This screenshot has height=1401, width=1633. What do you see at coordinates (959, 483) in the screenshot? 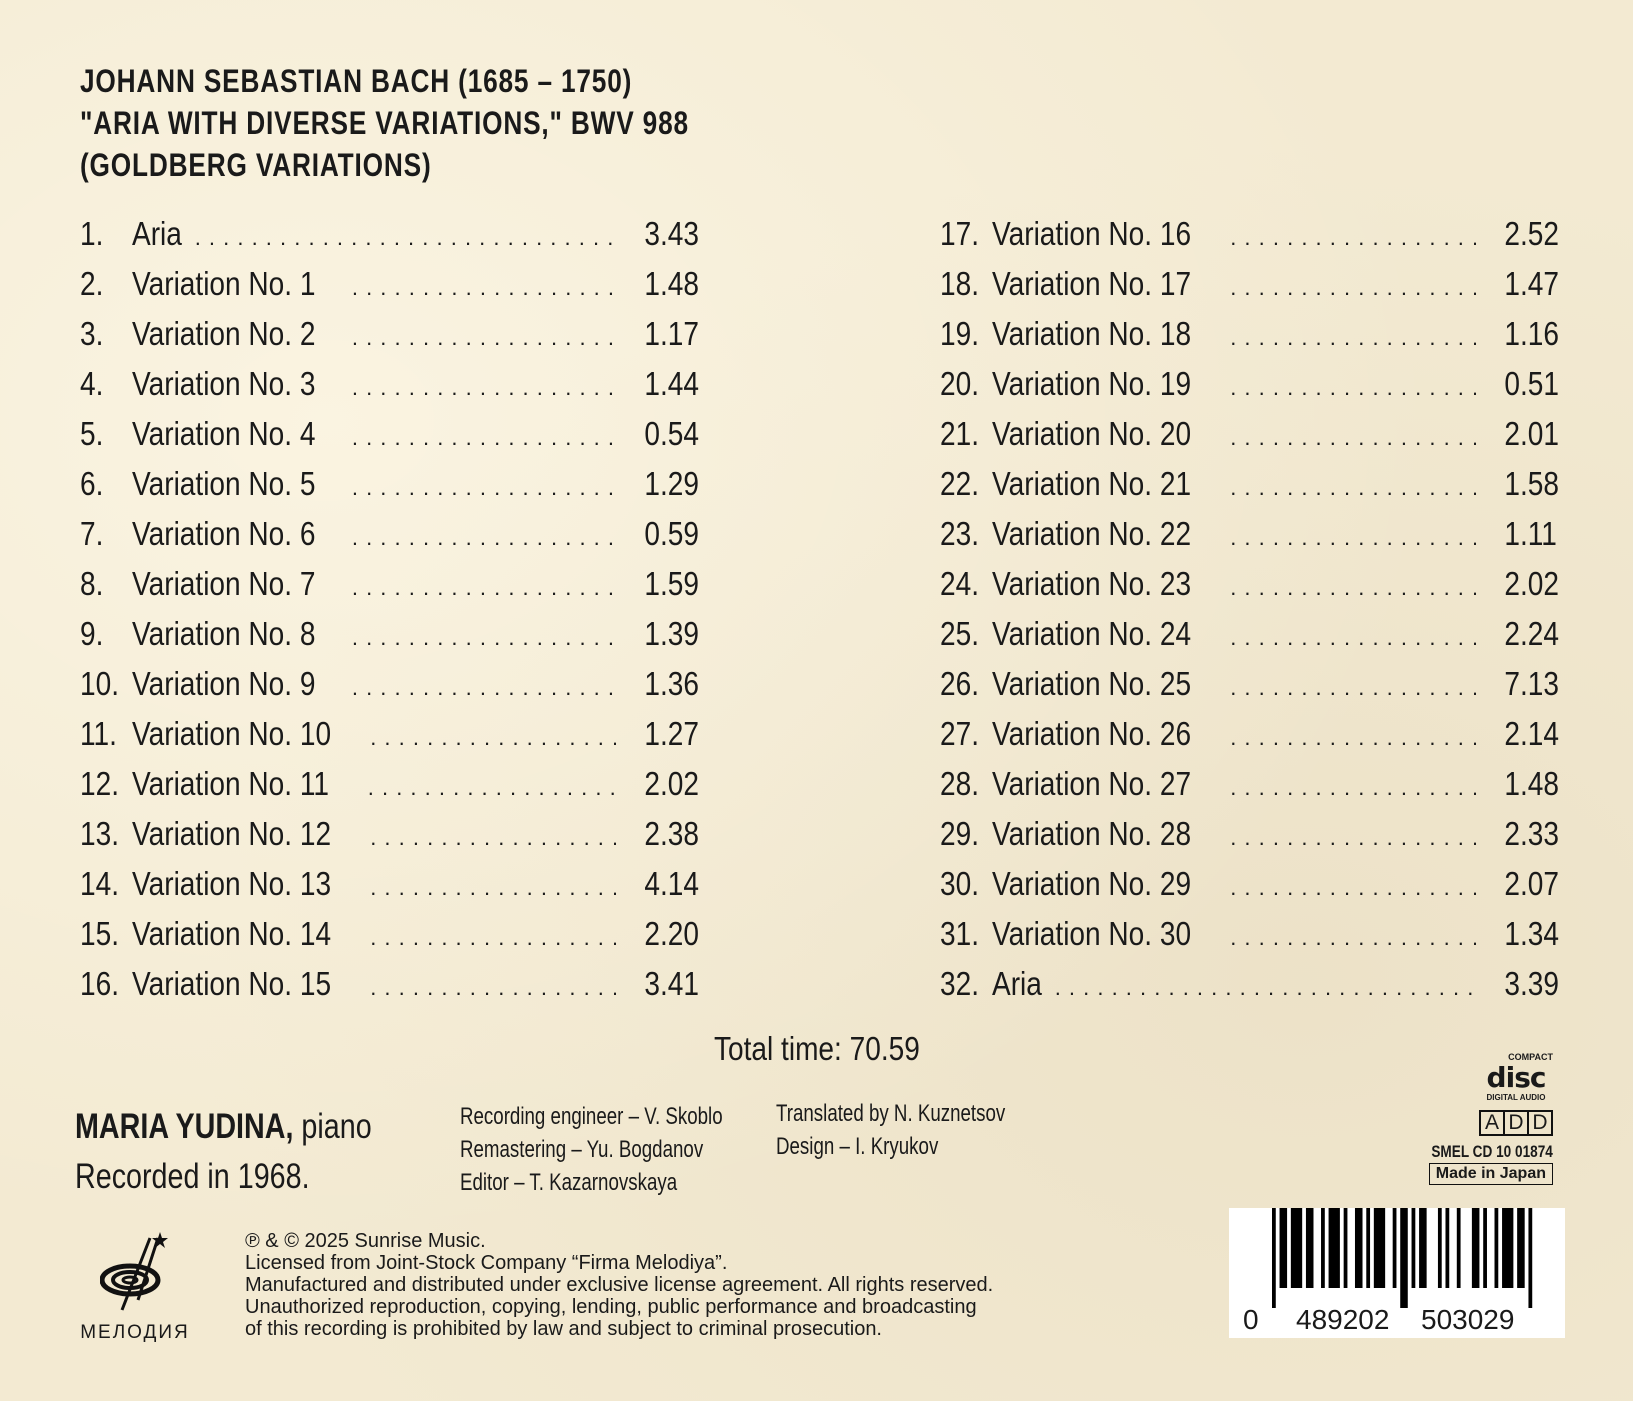
I see `track-number: 22.` at bounding box center [959, 483].